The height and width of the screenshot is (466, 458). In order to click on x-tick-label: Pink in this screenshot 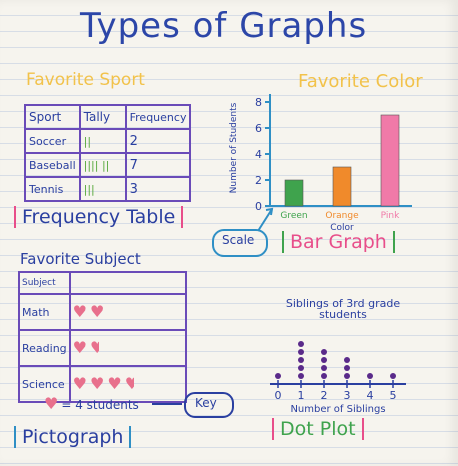, I will do `click(390, 216)`.